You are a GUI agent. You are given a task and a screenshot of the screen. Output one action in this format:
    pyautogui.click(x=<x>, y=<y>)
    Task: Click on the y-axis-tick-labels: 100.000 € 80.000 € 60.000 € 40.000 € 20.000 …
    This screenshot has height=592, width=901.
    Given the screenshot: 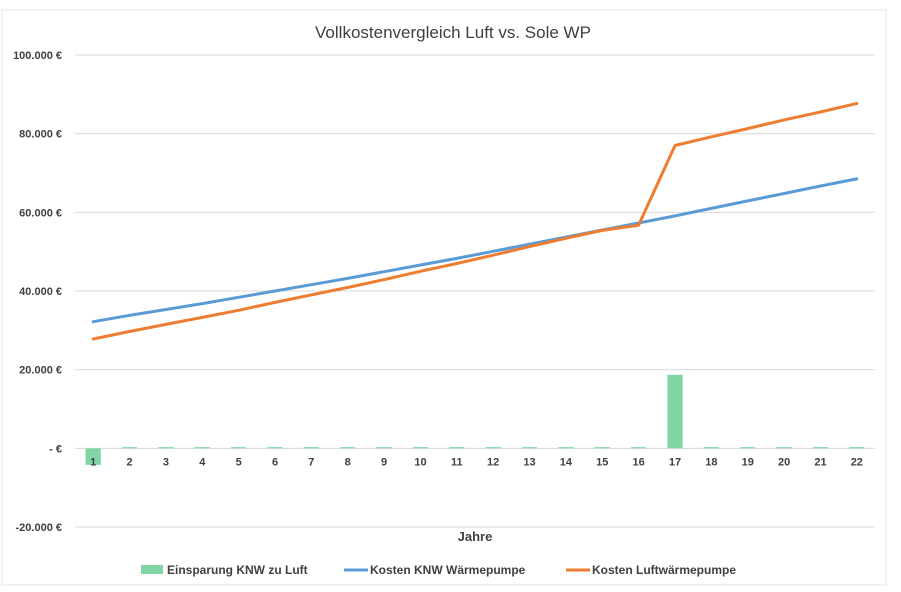 What is the action you would take?
    pyautogui.click(x=37, y=292)
    